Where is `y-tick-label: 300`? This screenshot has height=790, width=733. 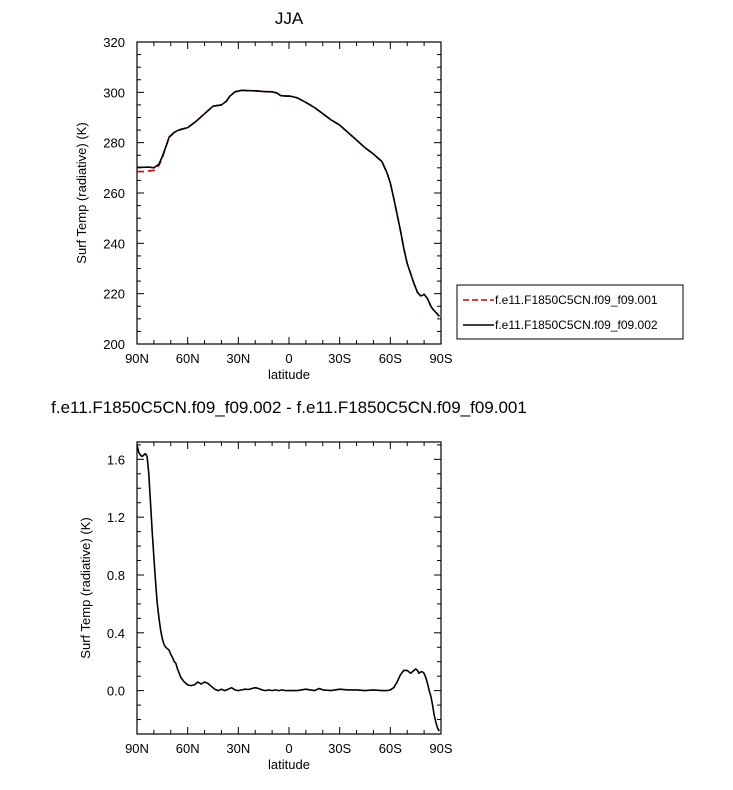
y-tick-label: 300 is located at coordinates (114, 92).